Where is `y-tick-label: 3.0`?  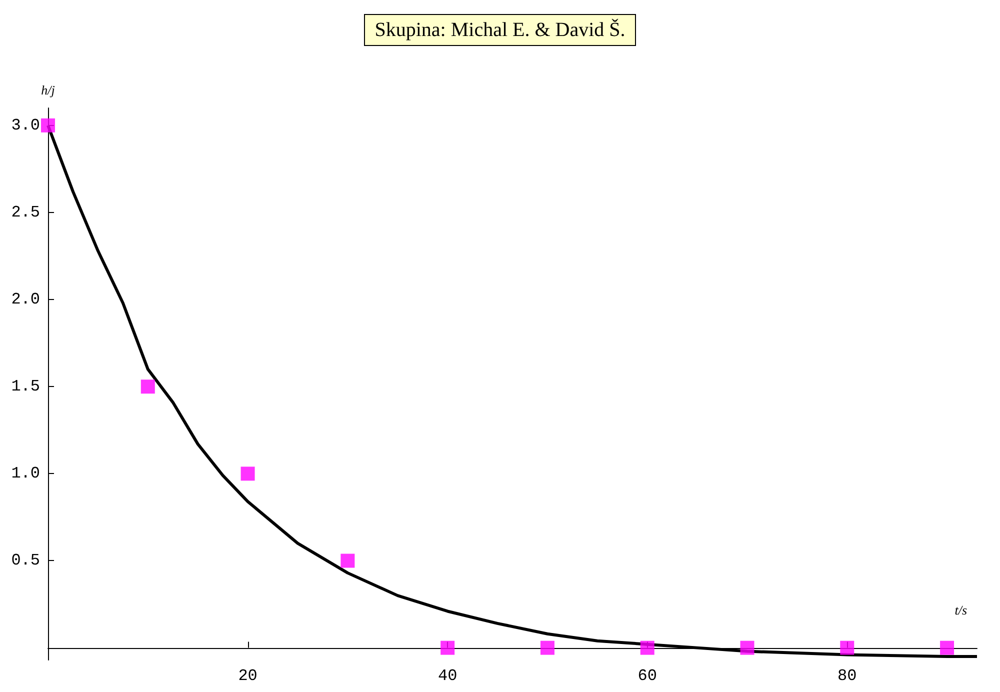
y-tick-label: 3.0 is located at coordinates (25, 125).